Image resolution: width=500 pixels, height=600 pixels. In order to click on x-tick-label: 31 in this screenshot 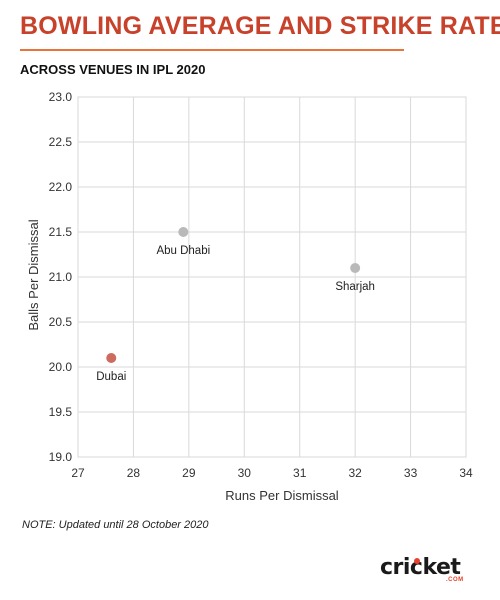, I will do `click(300, 473)`.